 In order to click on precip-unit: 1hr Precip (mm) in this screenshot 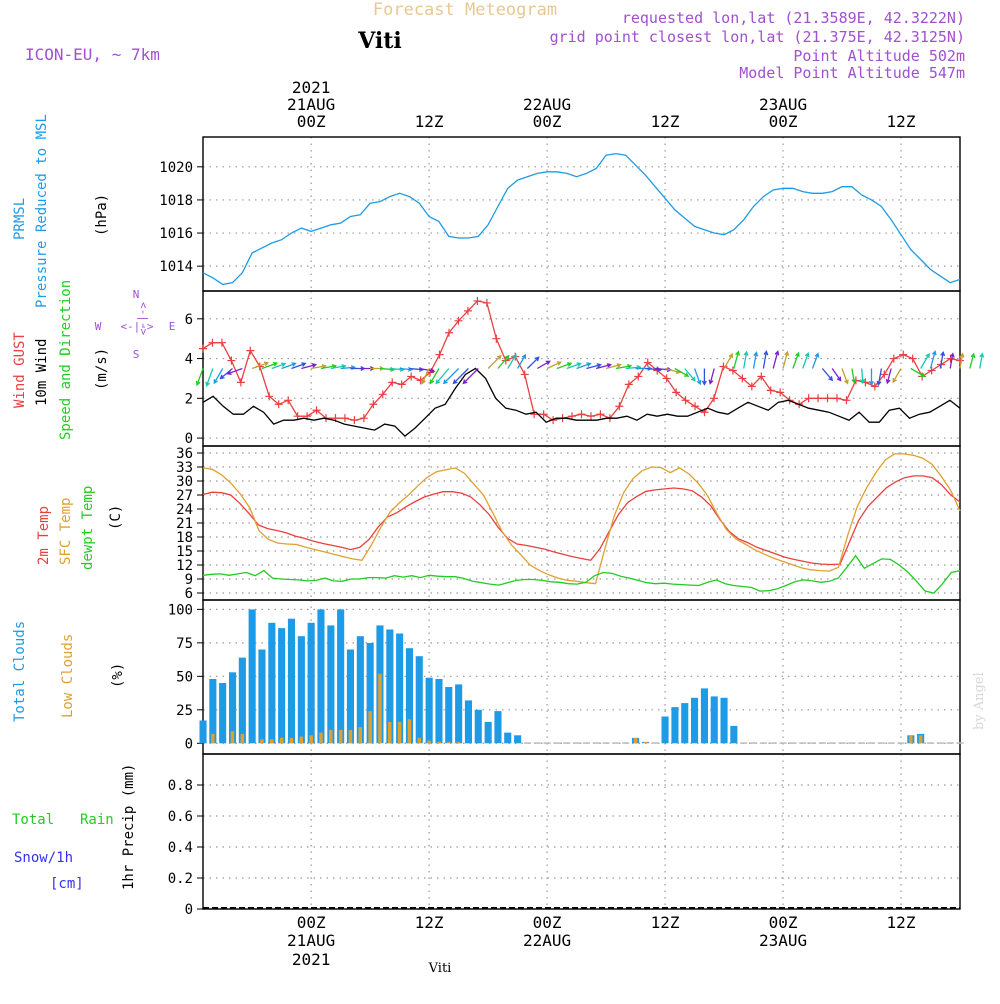, I will do `click(129, 827)`.